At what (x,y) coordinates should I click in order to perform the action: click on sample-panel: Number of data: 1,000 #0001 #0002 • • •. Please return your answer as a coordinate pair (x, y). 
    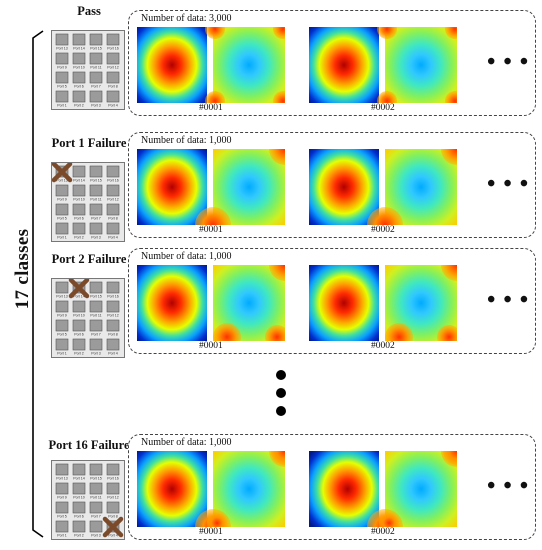
    Looking at the image, I should click on (332, 301).